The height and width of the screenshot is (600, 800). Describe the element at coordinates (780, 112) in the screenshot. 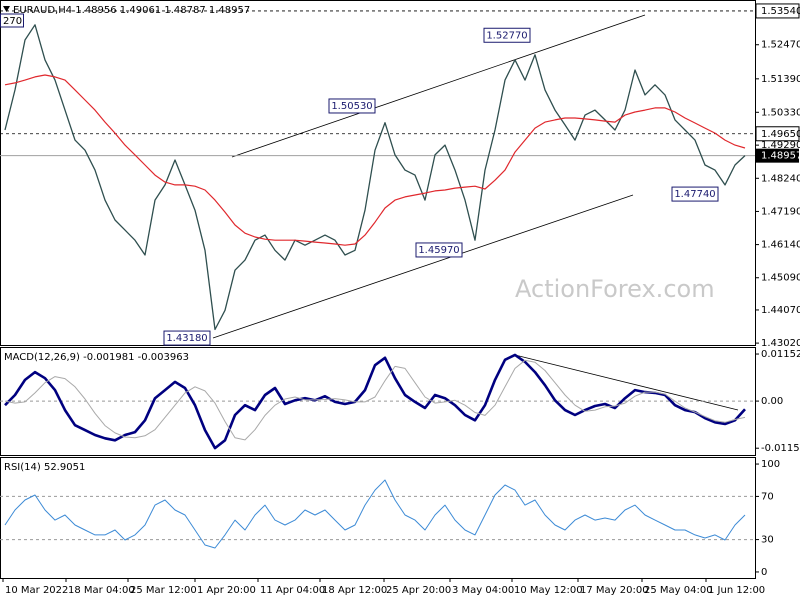

I see `y-tick-label: 1.50330` at that location.